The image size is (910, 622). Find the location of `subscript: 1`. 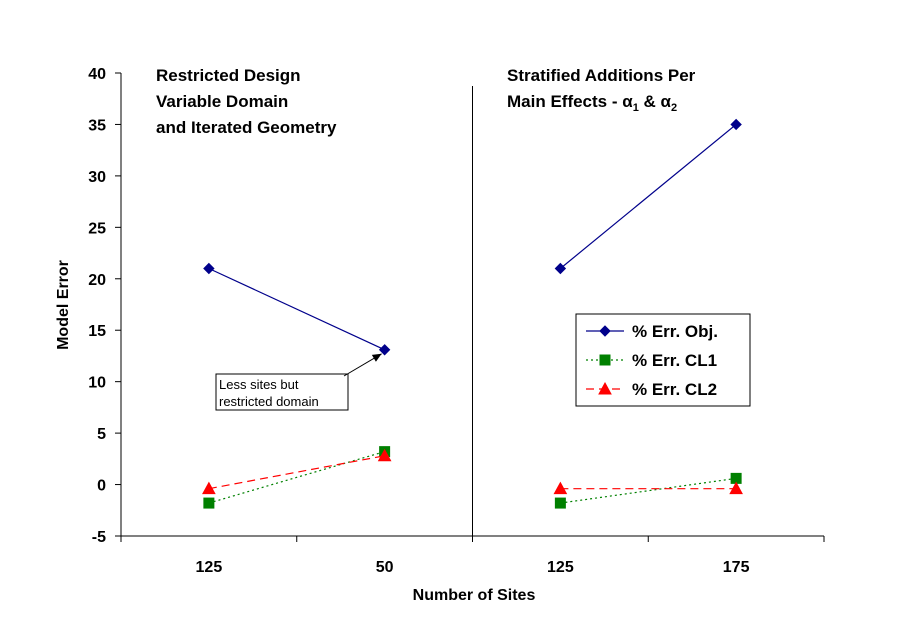

subscript: 1 is located at coordinates (636, 108).